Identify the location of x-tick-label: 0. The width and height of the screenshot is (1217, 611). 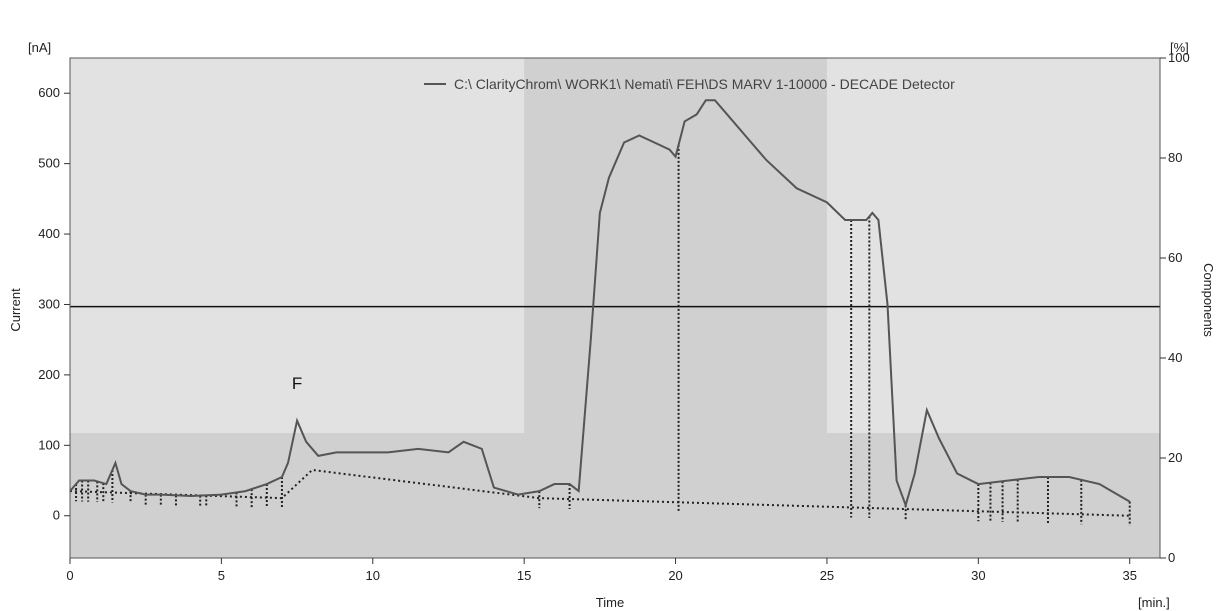
(69, 575).